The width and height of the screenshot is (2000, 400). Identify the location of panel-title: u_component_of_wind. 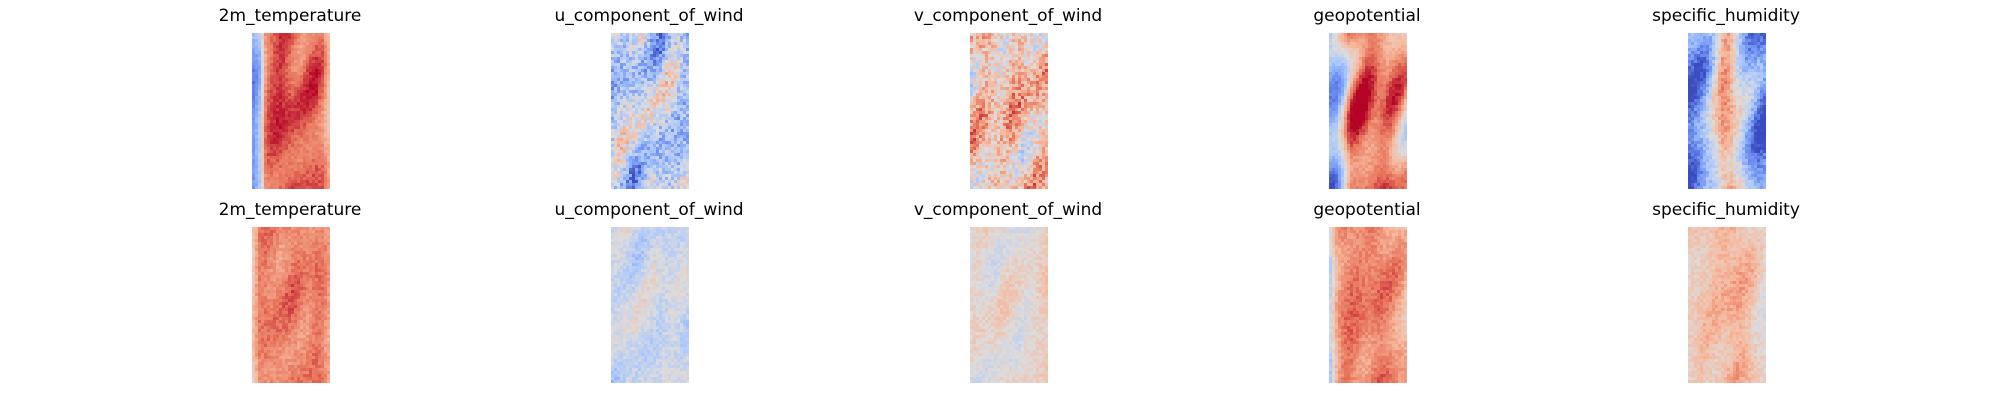
(649, 16).